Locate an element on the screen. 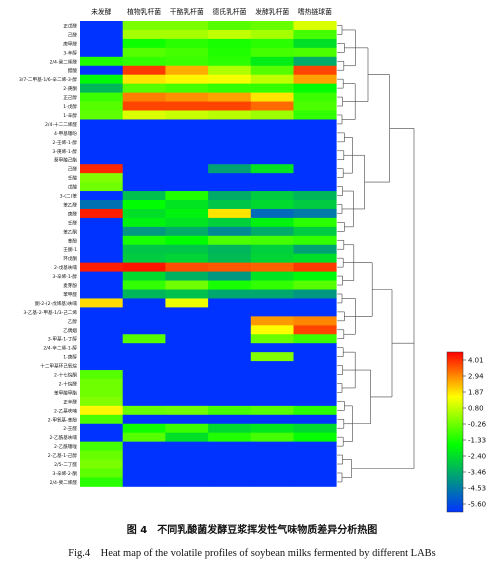  column-label: 嗜热链球菌 is located at coordinates (315, 11).